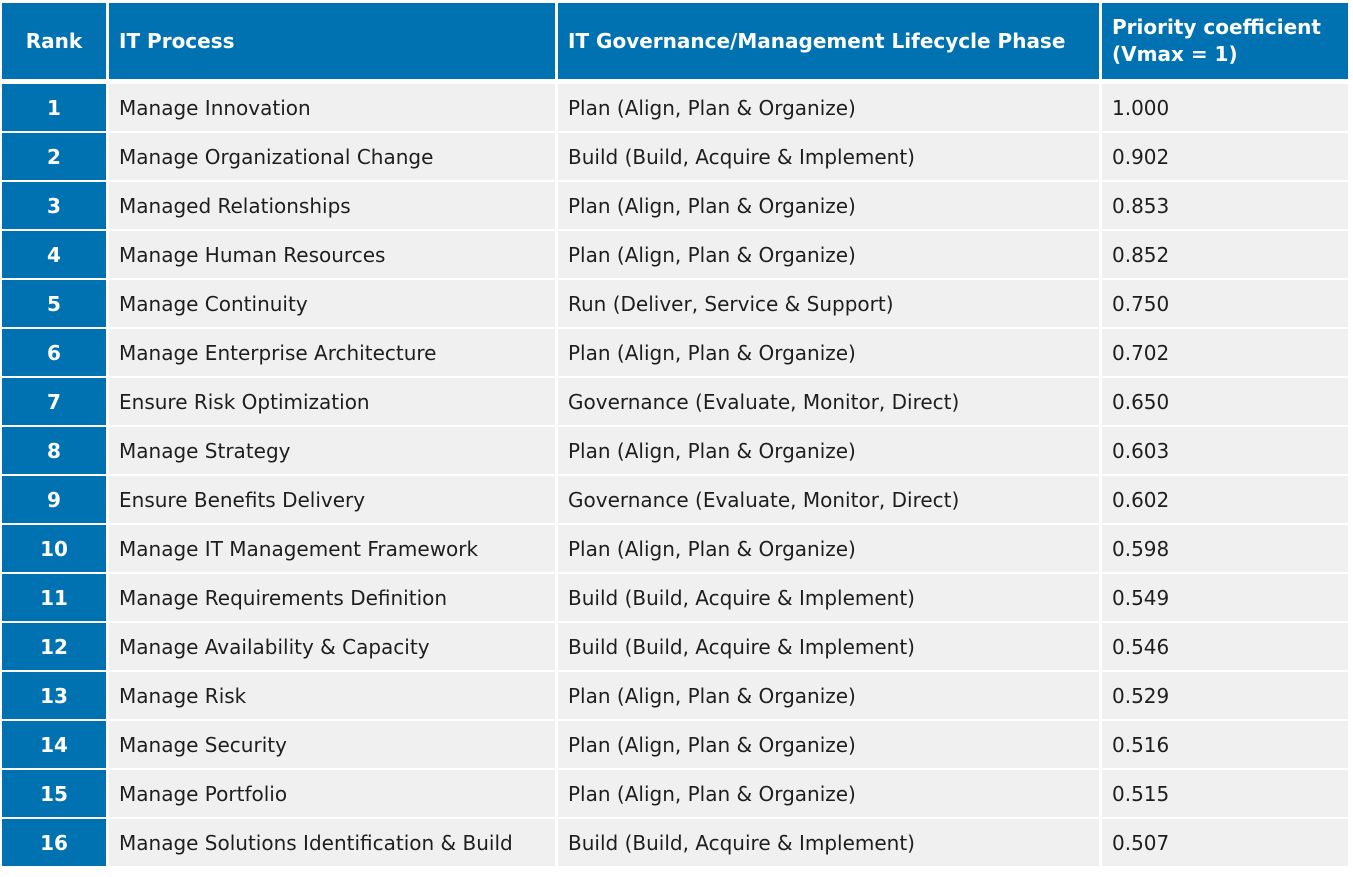 The height and width of the screenshot is (877, 1353). Describe the element at coordinates (1225, 107) in the screenshot. I see `priority-coefficient-cell: 1.000` at that location.